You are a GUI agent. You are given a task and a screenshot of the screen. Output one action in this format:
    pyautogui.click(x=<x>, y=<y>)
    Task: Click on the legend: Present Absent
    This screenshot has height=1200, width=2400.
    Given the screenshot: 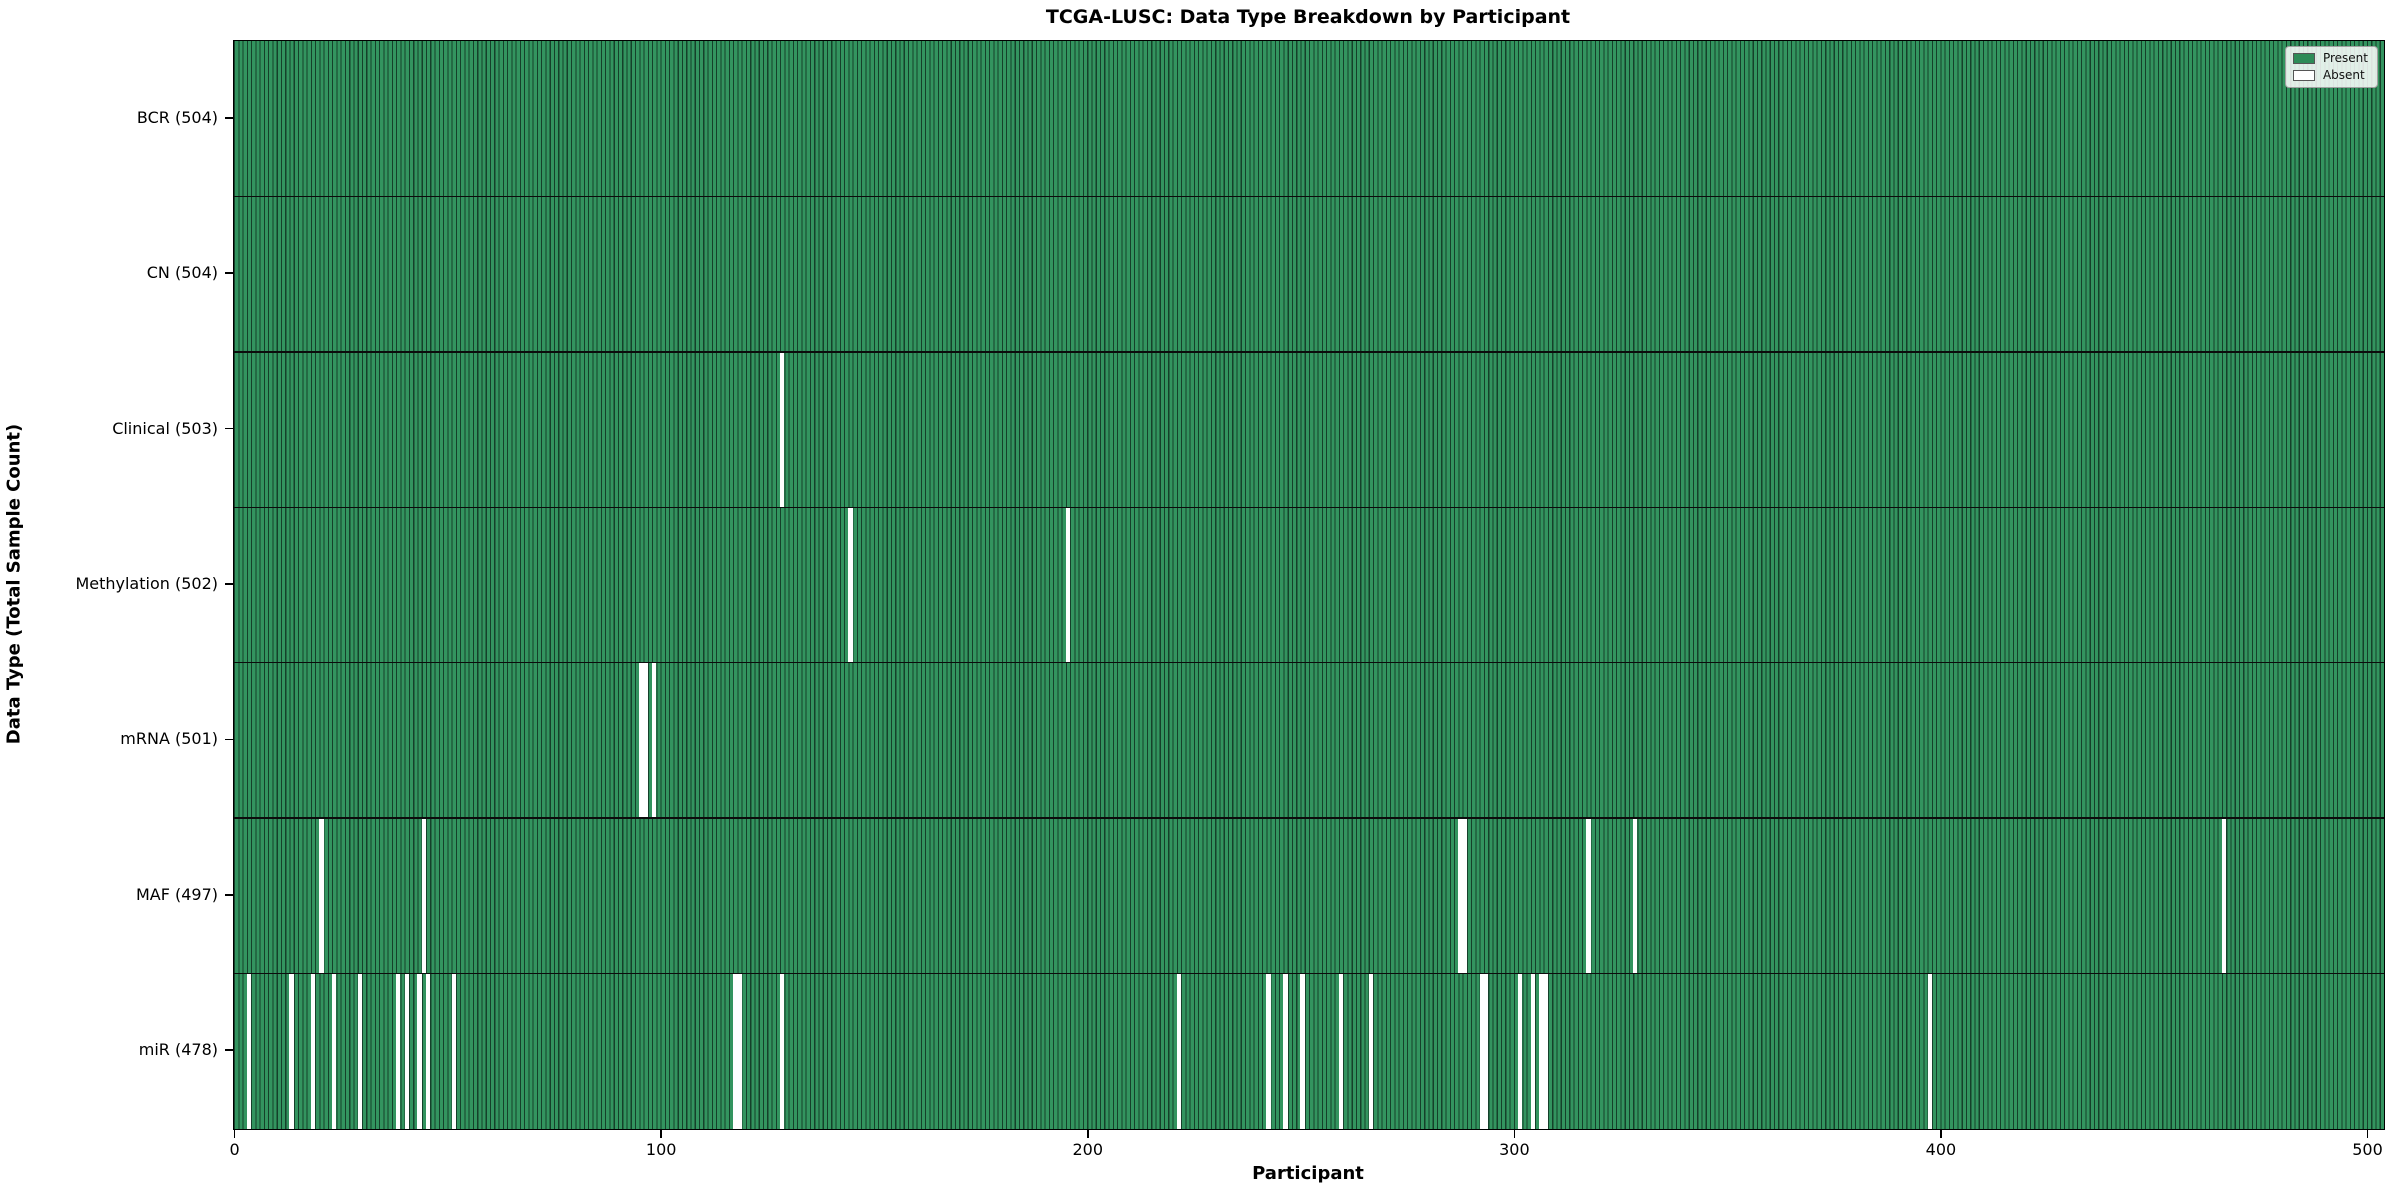 What is the action you would take?
    pyautogui.click(x=2331, y=67)
    